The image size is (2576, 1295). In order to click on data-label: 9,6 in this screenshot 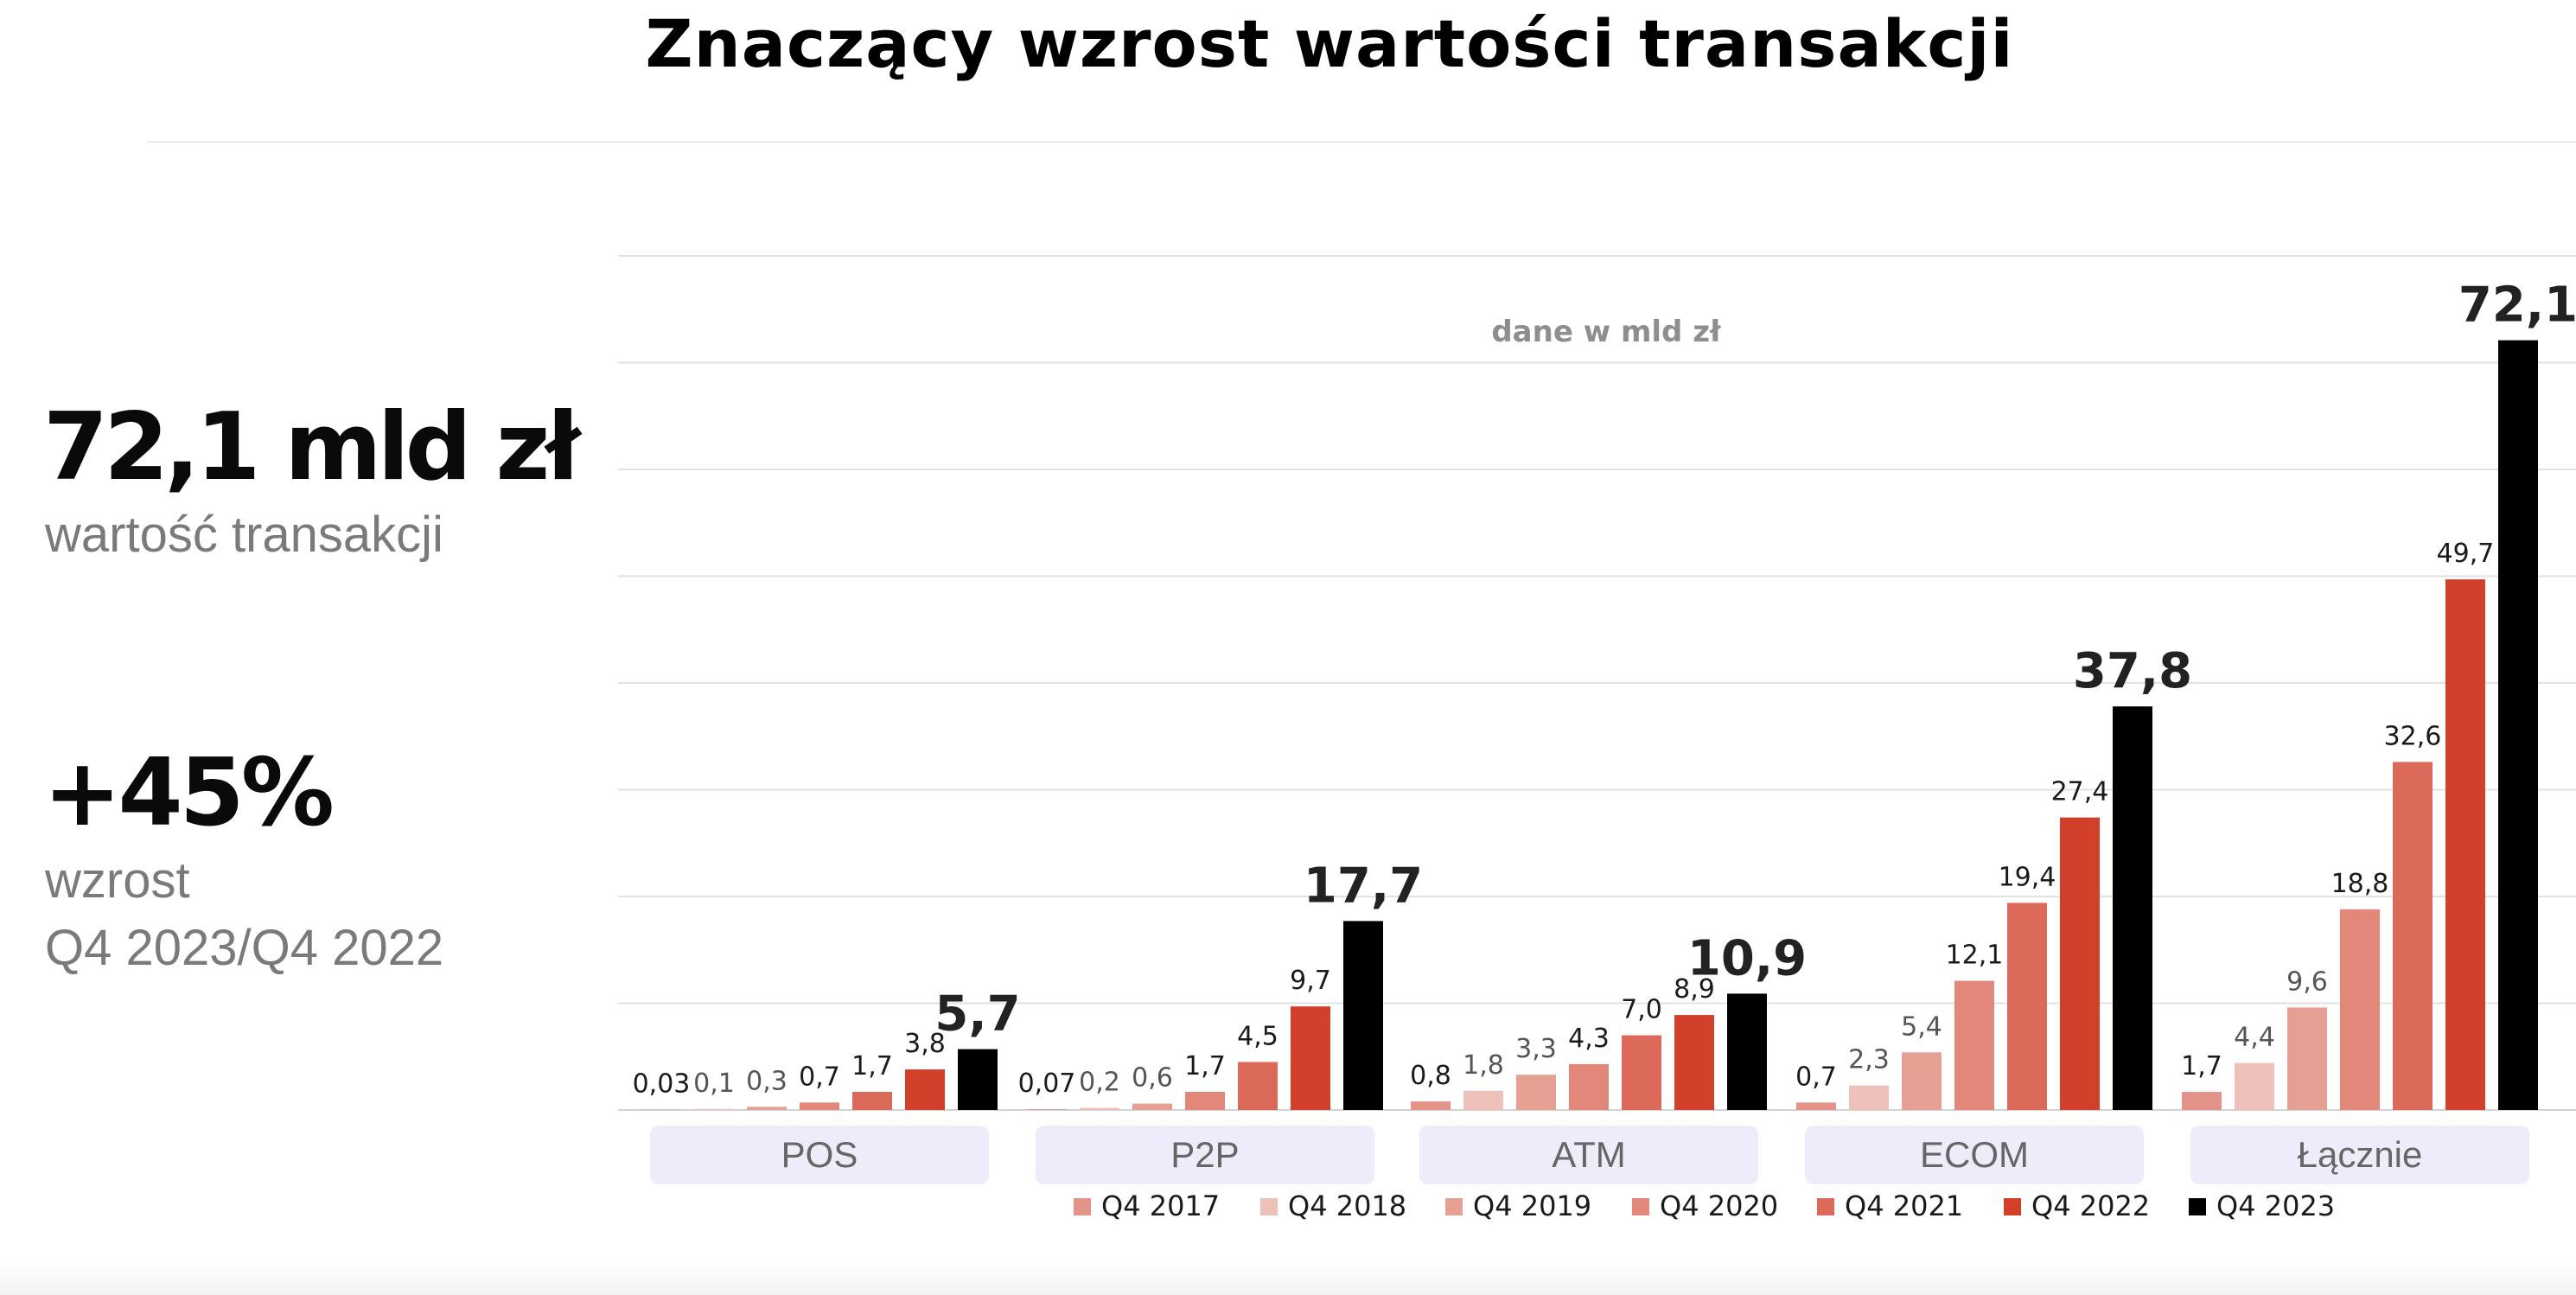, I will do `click(2307, 982)`.